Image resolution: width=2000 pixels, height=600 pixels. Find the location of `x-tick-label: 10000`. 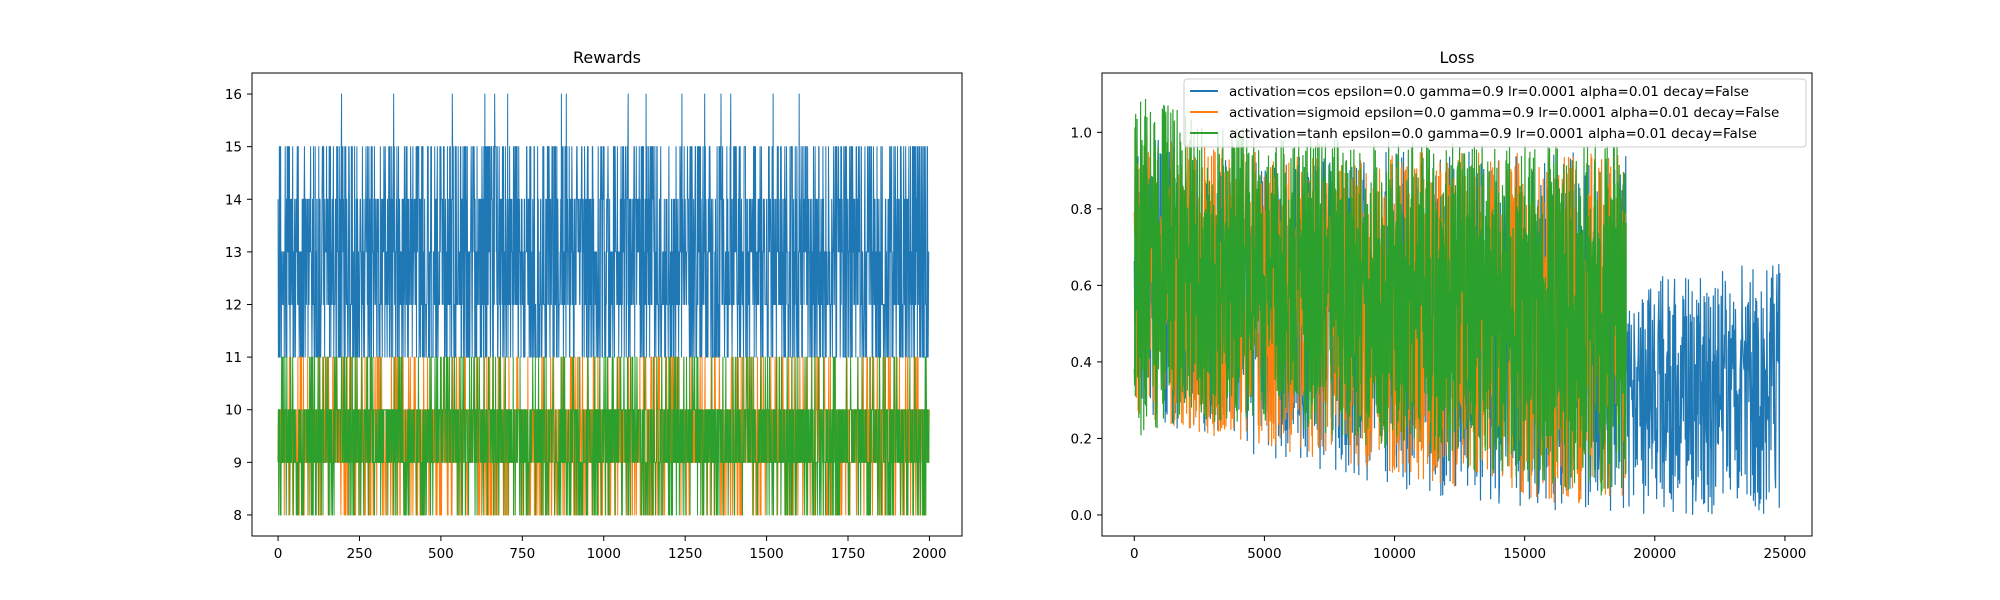

x-tick-label: 10000 is located at coordinates (1394, 554).